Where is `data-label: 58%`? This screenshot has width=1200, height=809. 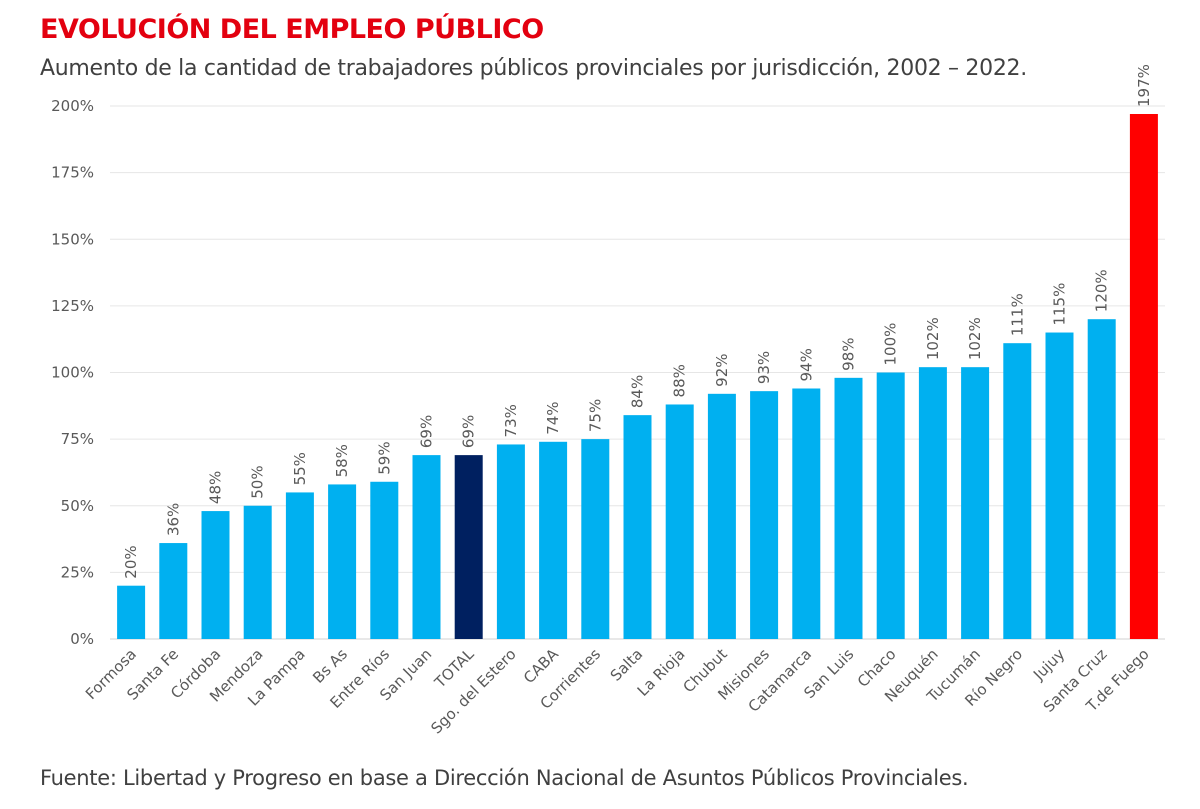
data-label: 58% is located at coordinates (342, 460).